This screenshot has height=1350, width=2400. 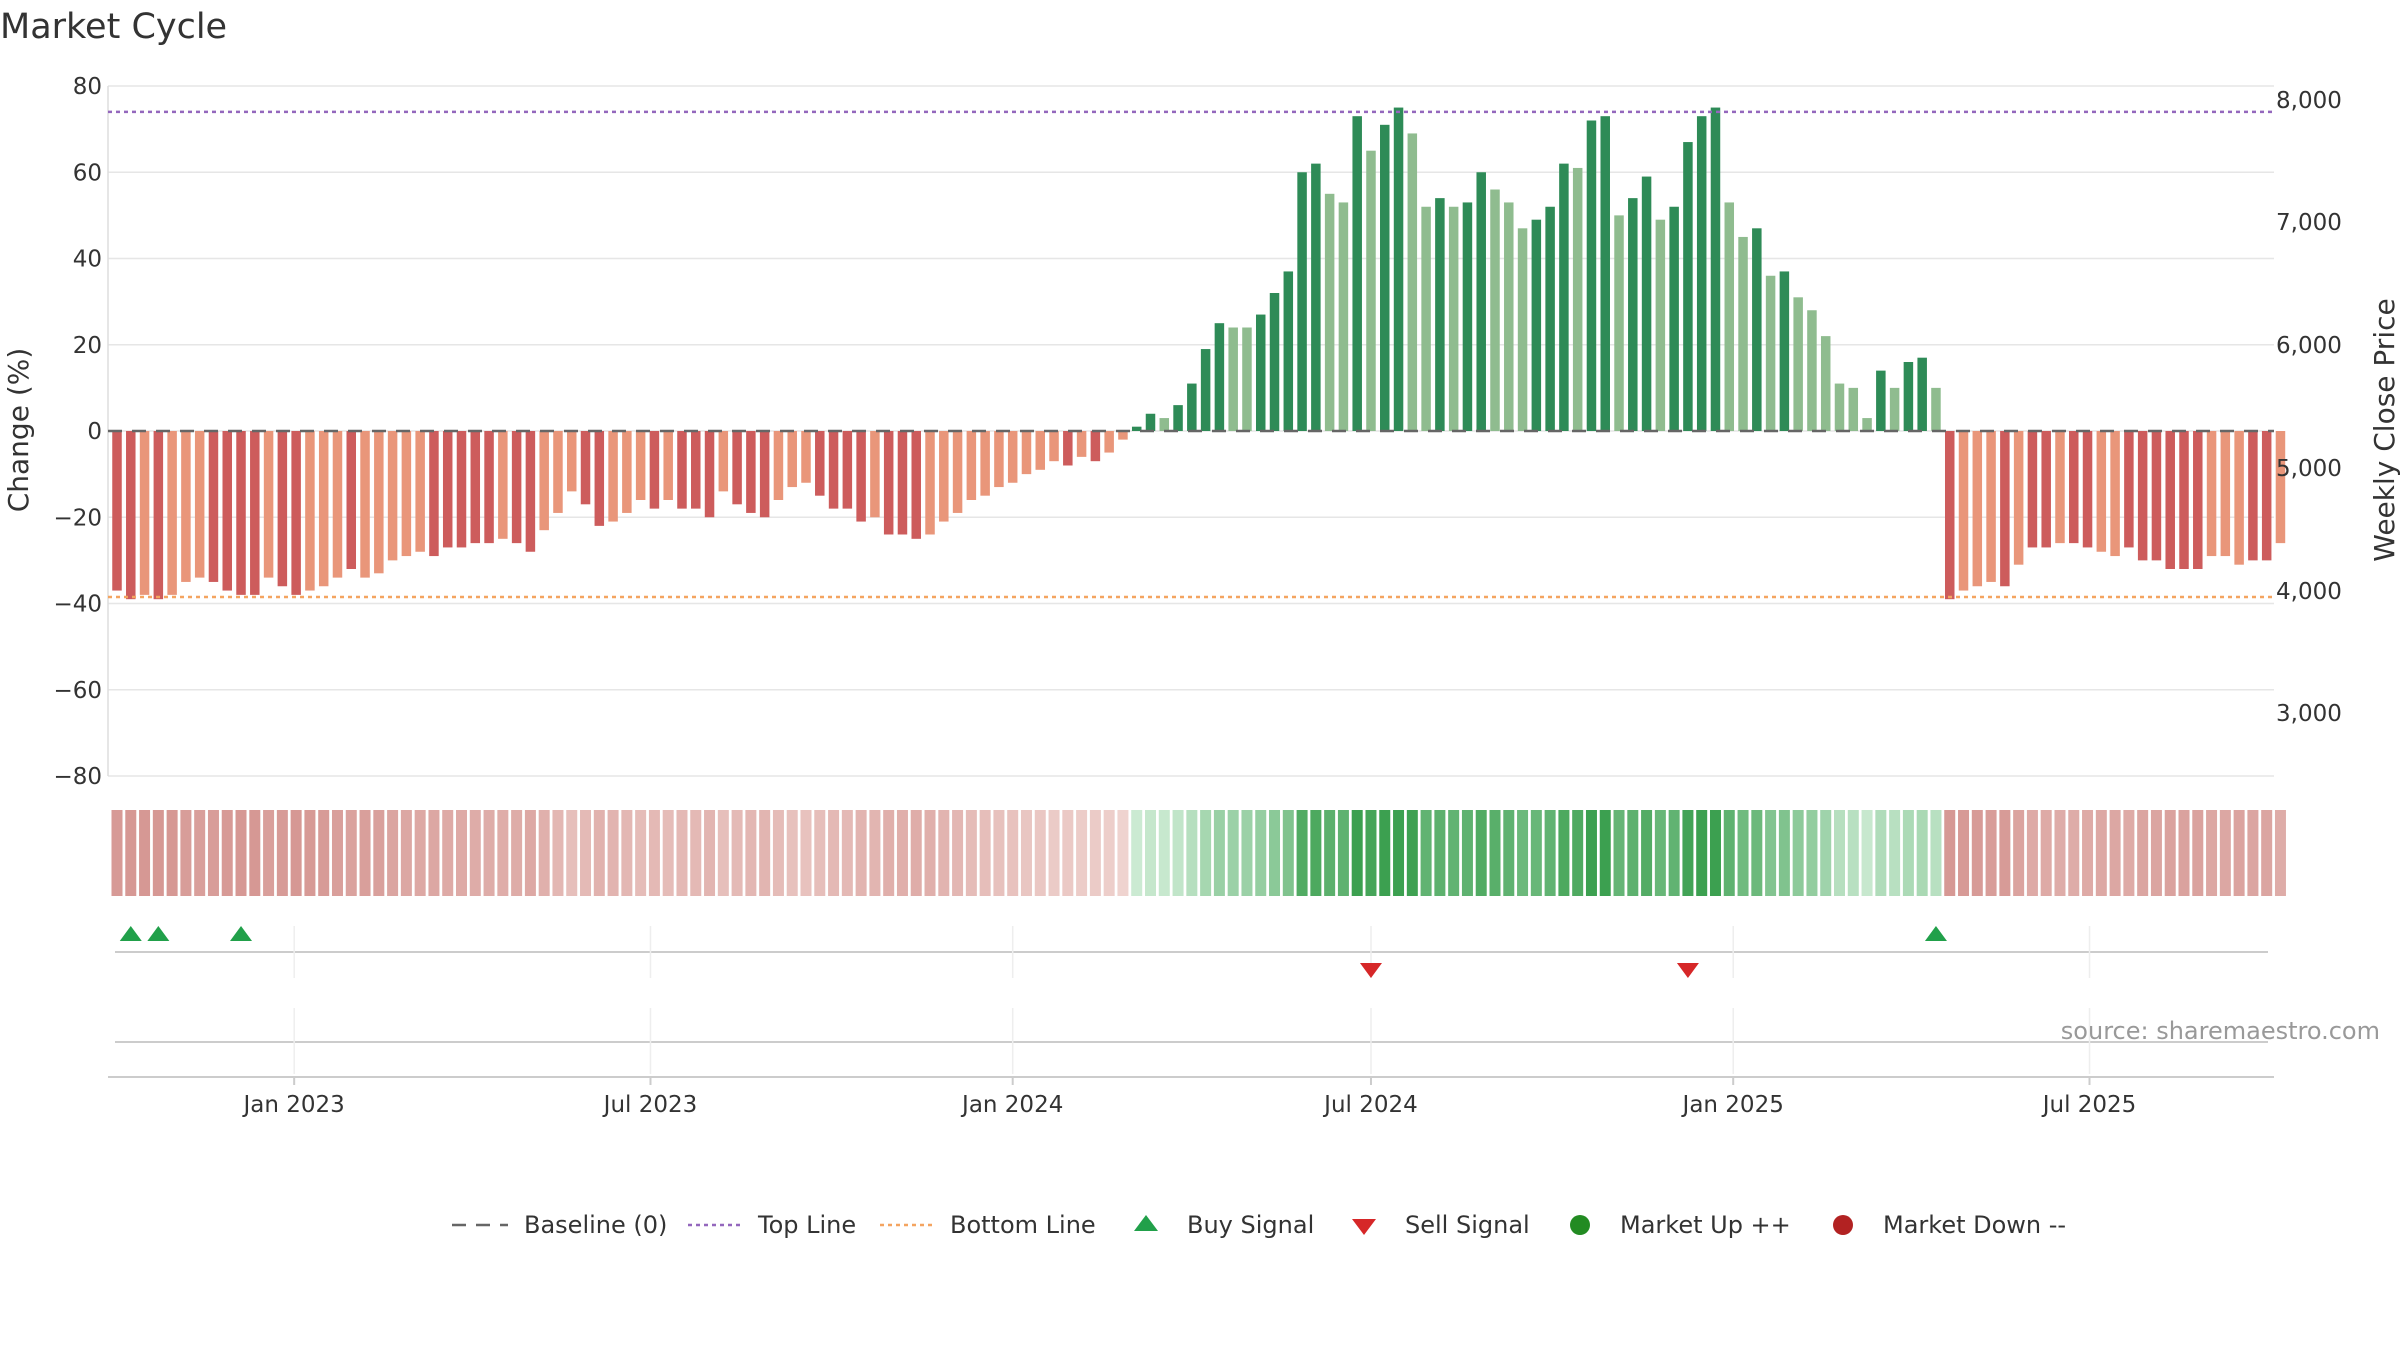 What do you see at coordinates (1370, 1105) in the screenshot?
I see `x-tick-label: Jul 2024` at bounding box center [1370, 1105].